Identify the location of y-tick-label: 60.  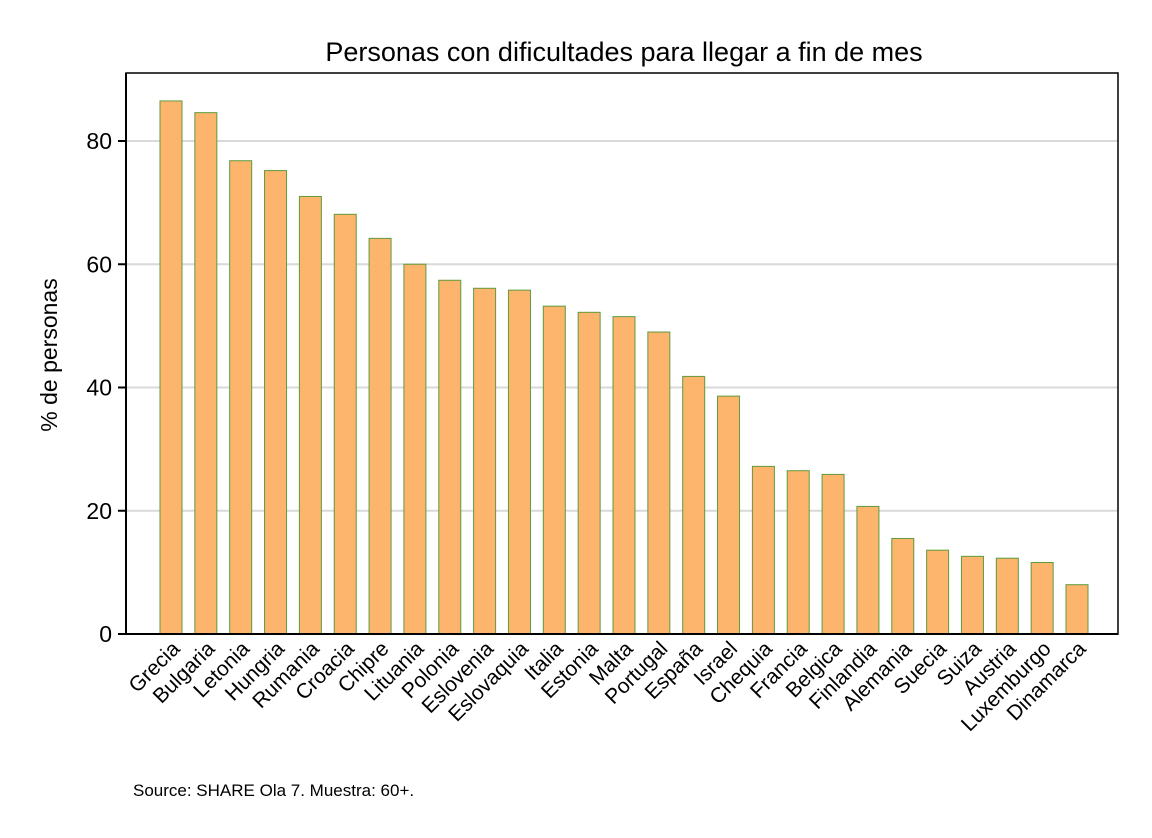
(99, 264).